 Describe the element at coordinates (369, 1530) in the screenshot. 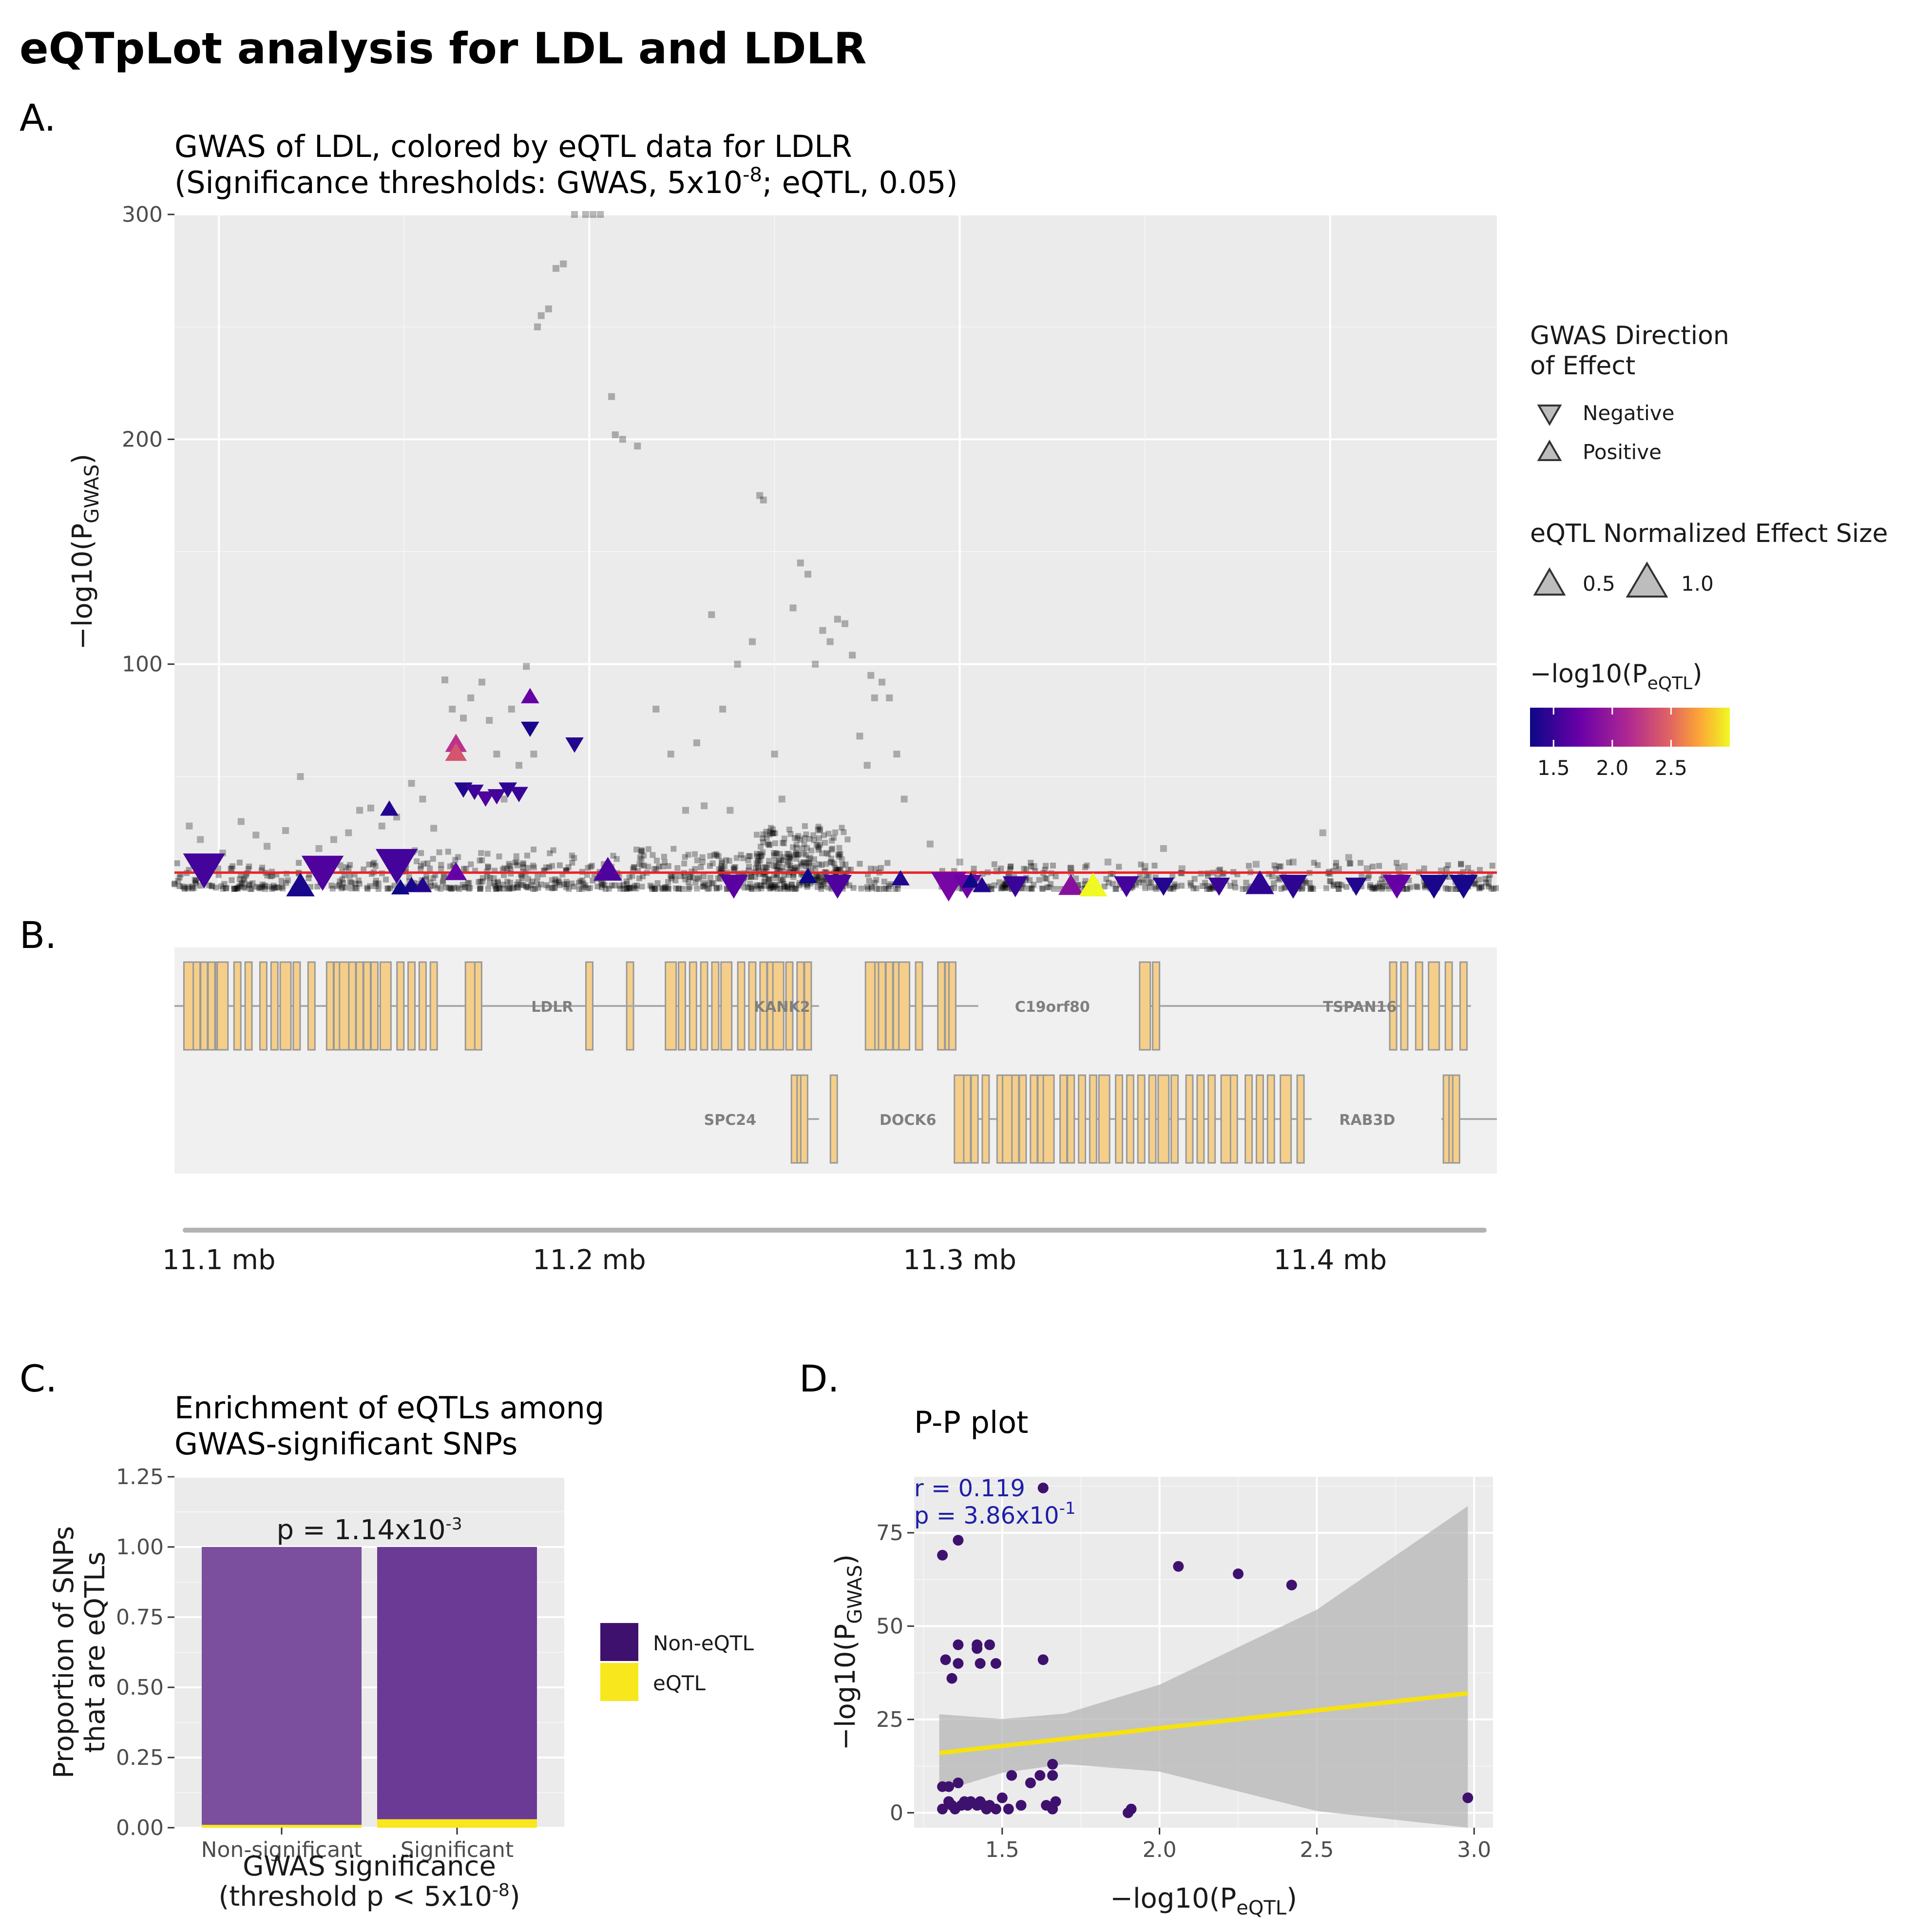

I see `enrichment-p-value: p = 1.14x10-3` at that location.